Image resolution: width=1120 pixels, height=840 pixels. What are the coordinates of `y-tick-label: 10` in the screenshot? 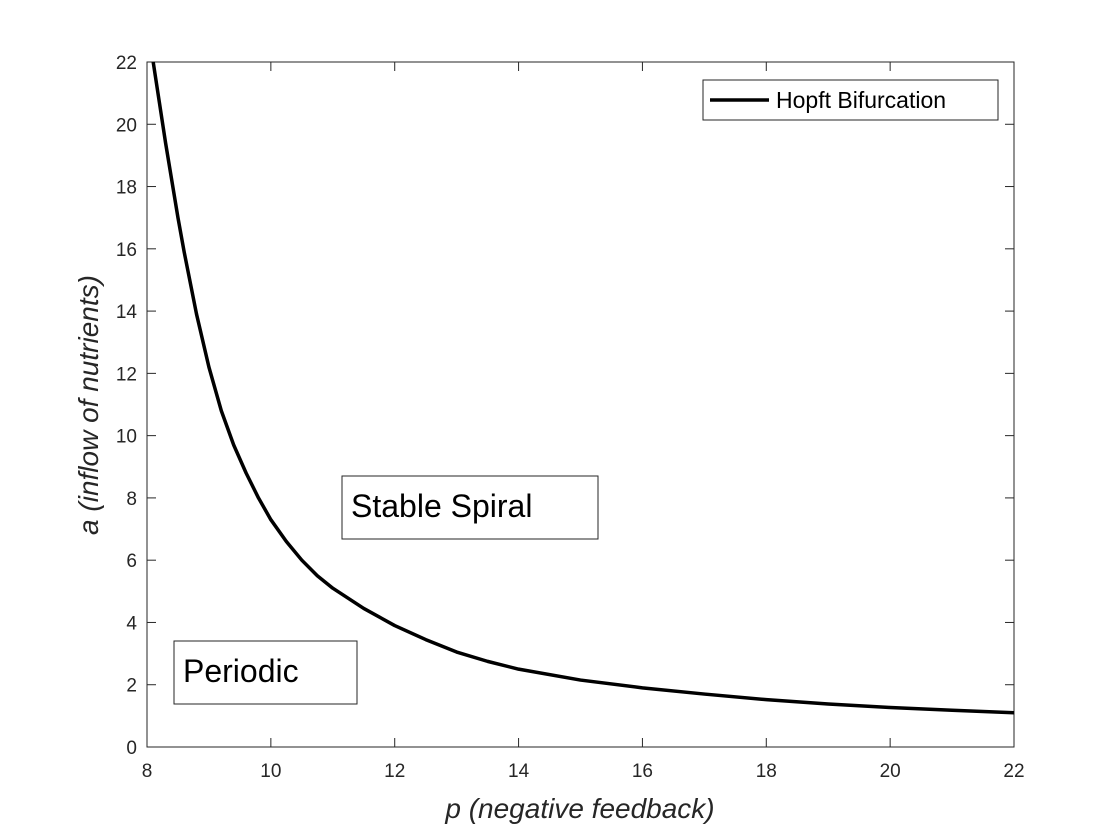 It's located at (126, 437).